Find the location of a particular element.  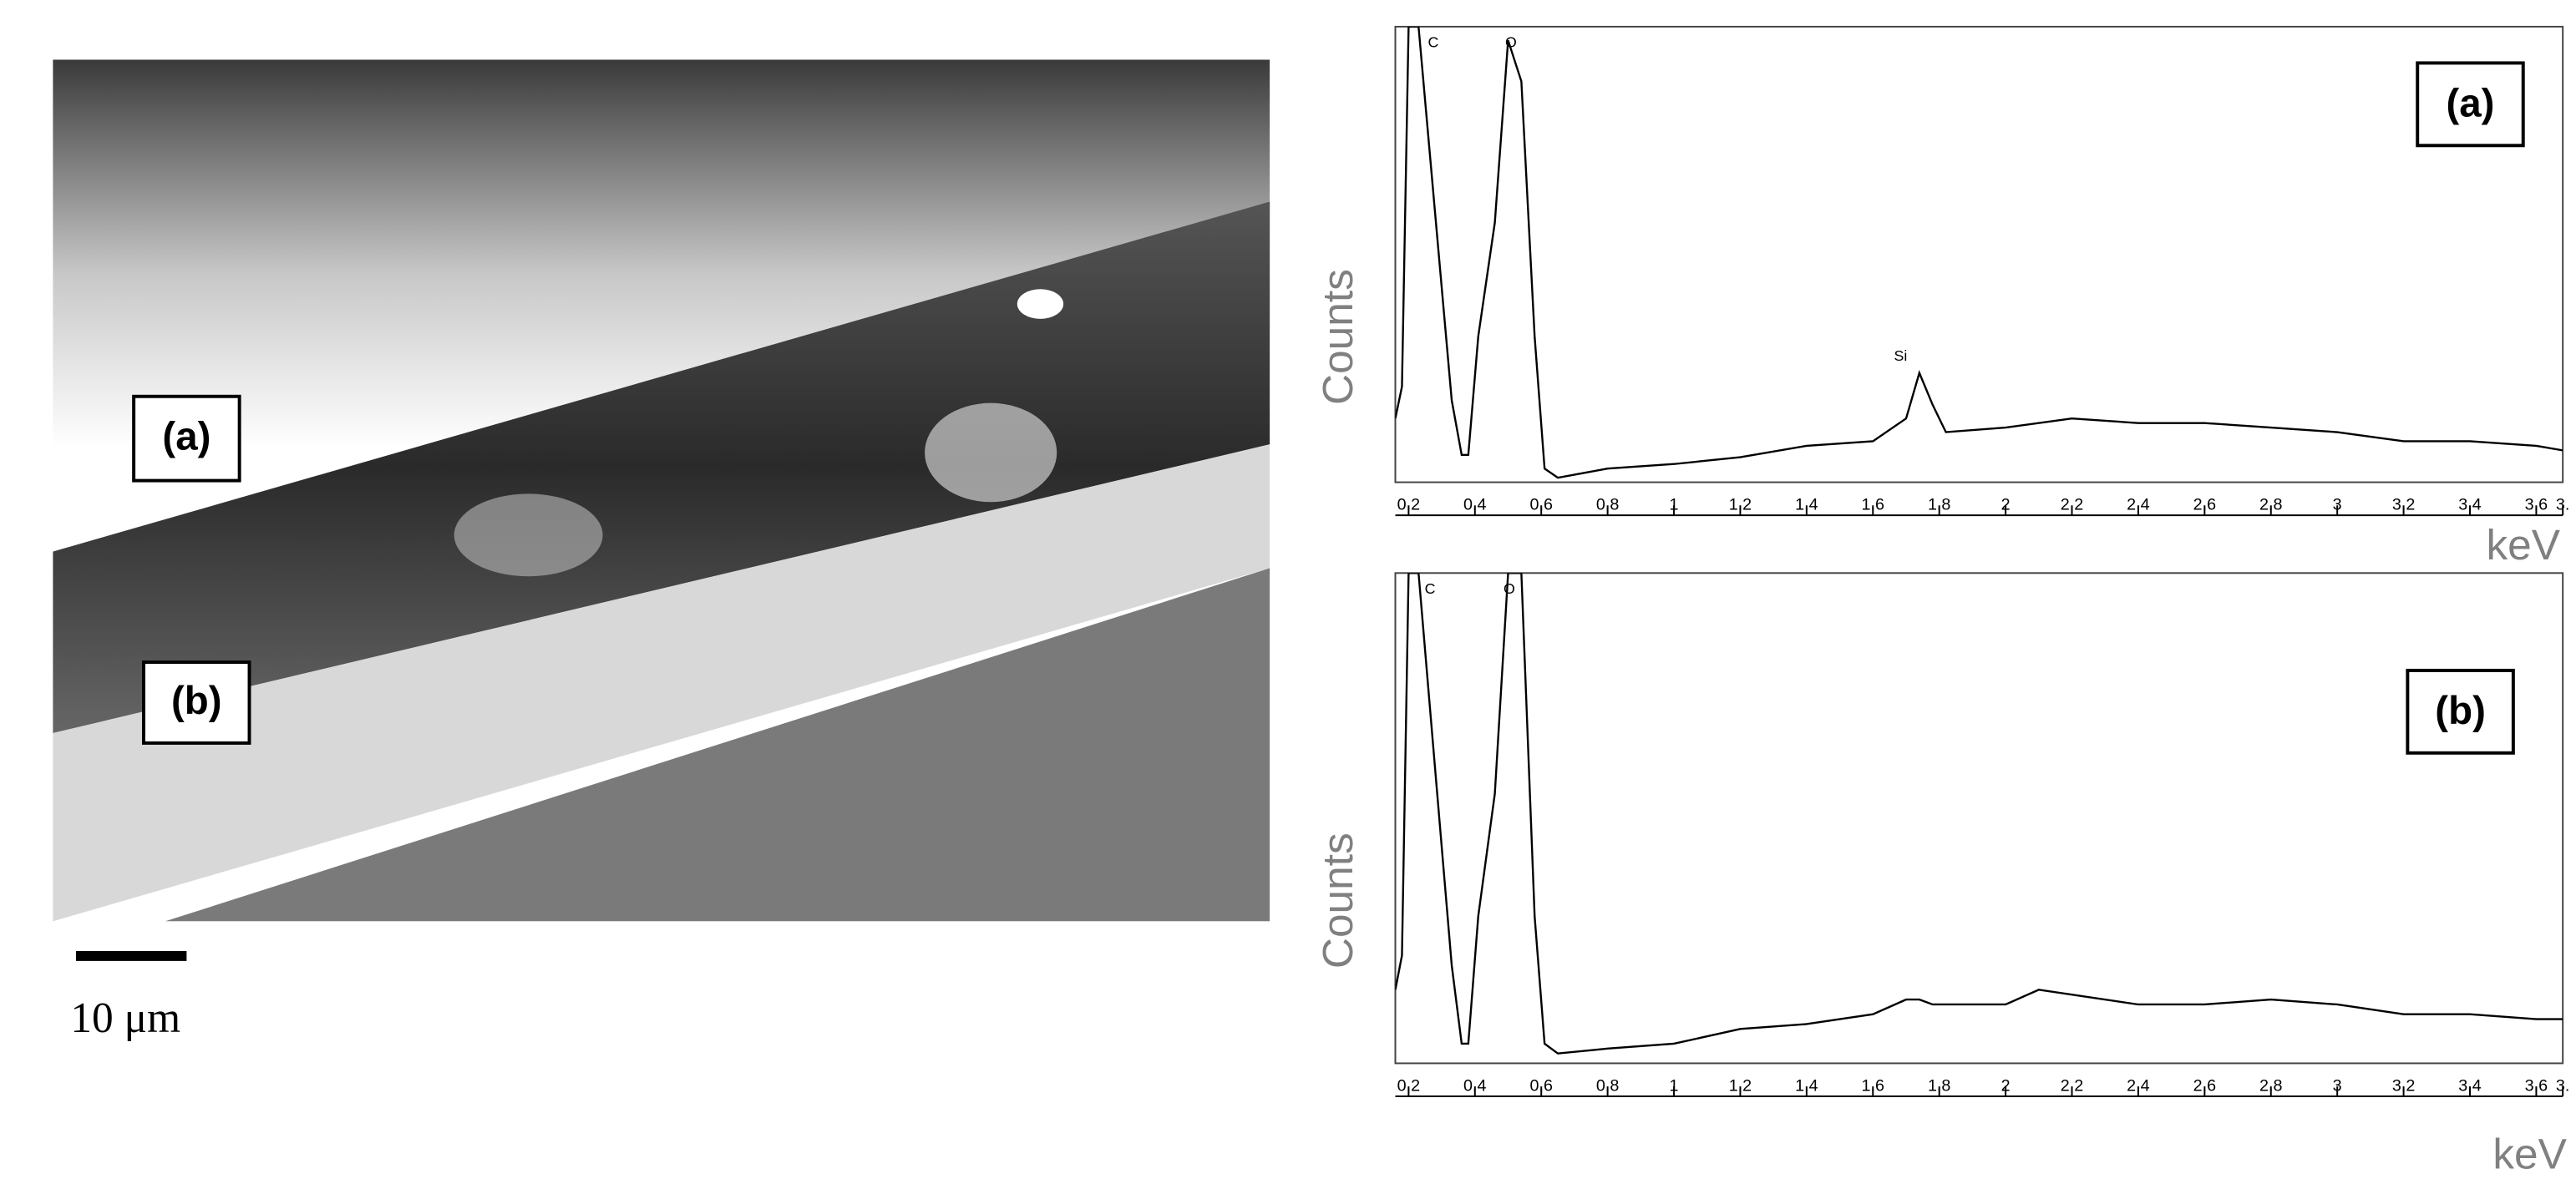

image-label: (a) is located at coordinates (186, 437).